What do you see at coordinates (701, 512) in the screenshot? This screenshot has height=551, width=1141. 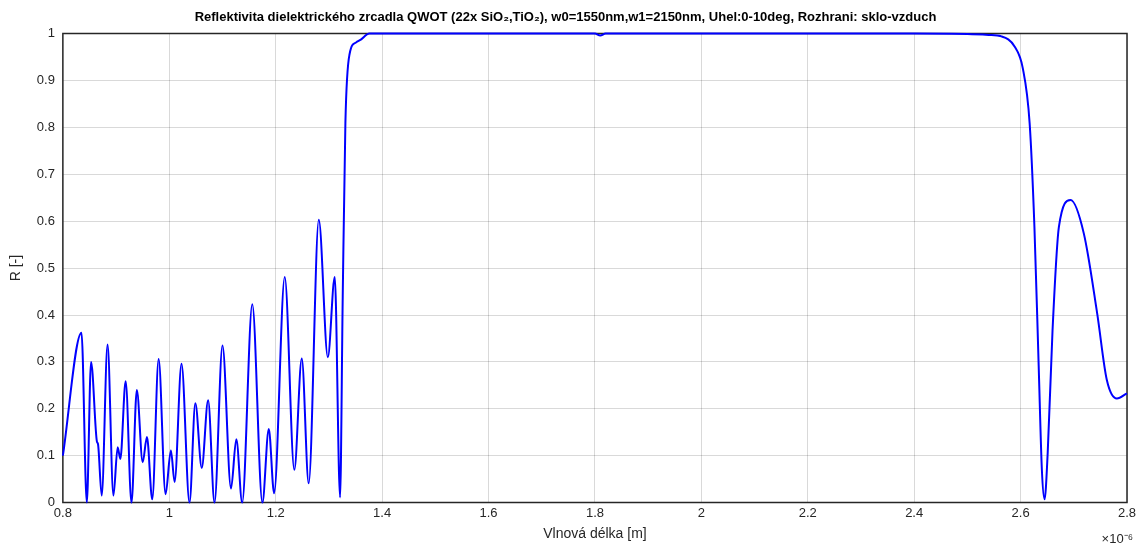 I see `x-tick-label: 2` at bounding box center [701, 512].